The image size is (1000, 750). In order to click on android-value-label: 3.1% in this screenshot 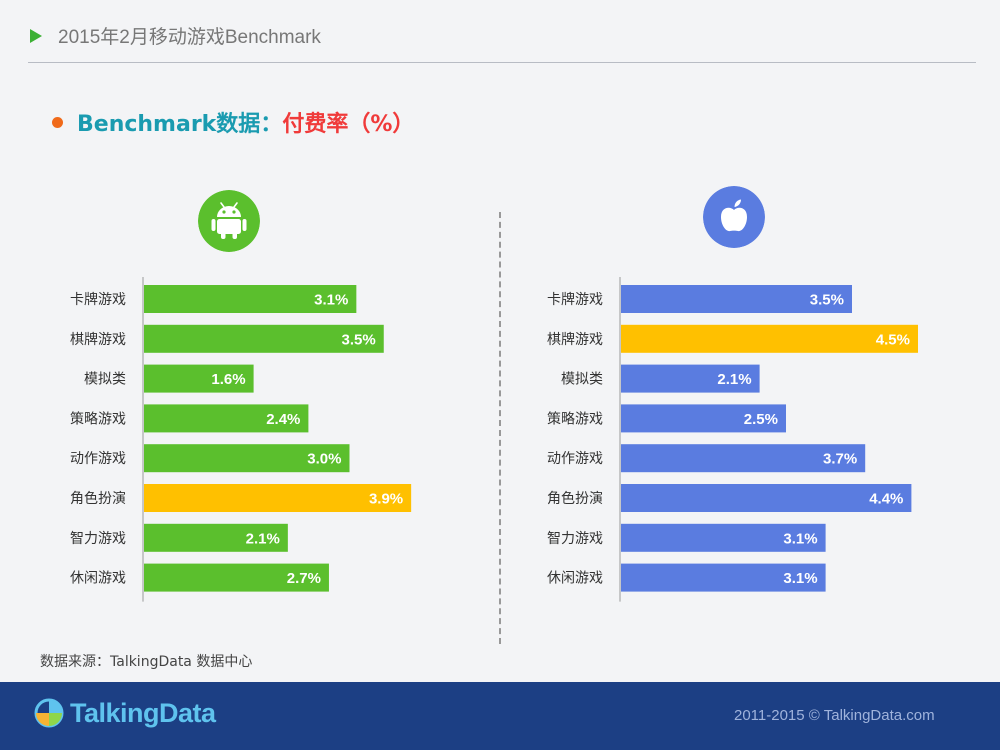, I will do `click(331, 300)`.